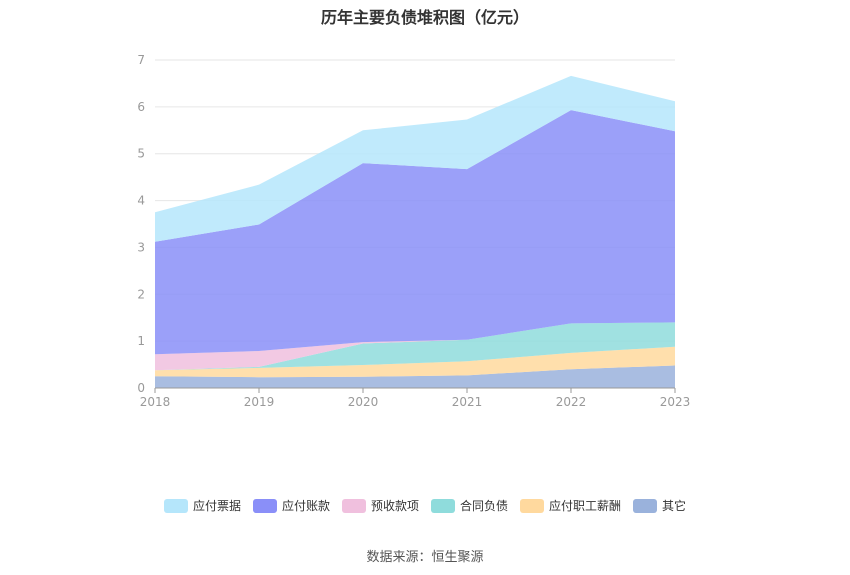  What do you see at coordinates (141, 154) in the screenshot?
I see `y-tick-label: 5` at bounding box center [141, 154].